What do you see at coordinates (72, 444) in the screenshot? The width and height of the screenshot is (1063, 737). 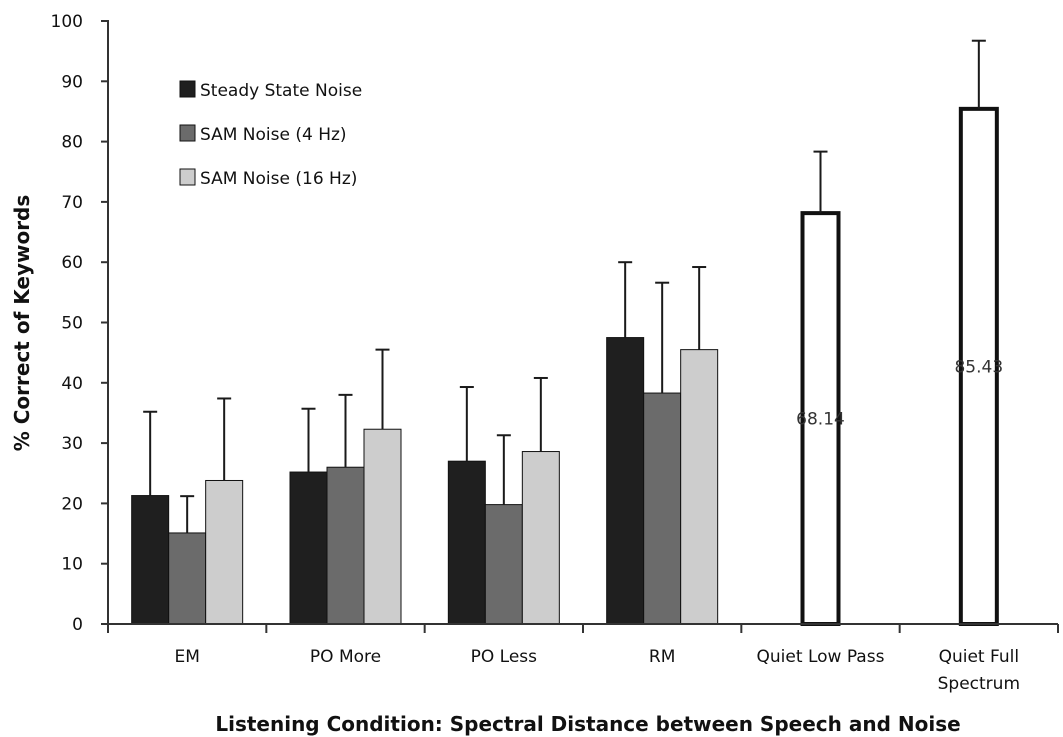 I see `y-tick-label-30: 30` at bounding box center [72, 444].